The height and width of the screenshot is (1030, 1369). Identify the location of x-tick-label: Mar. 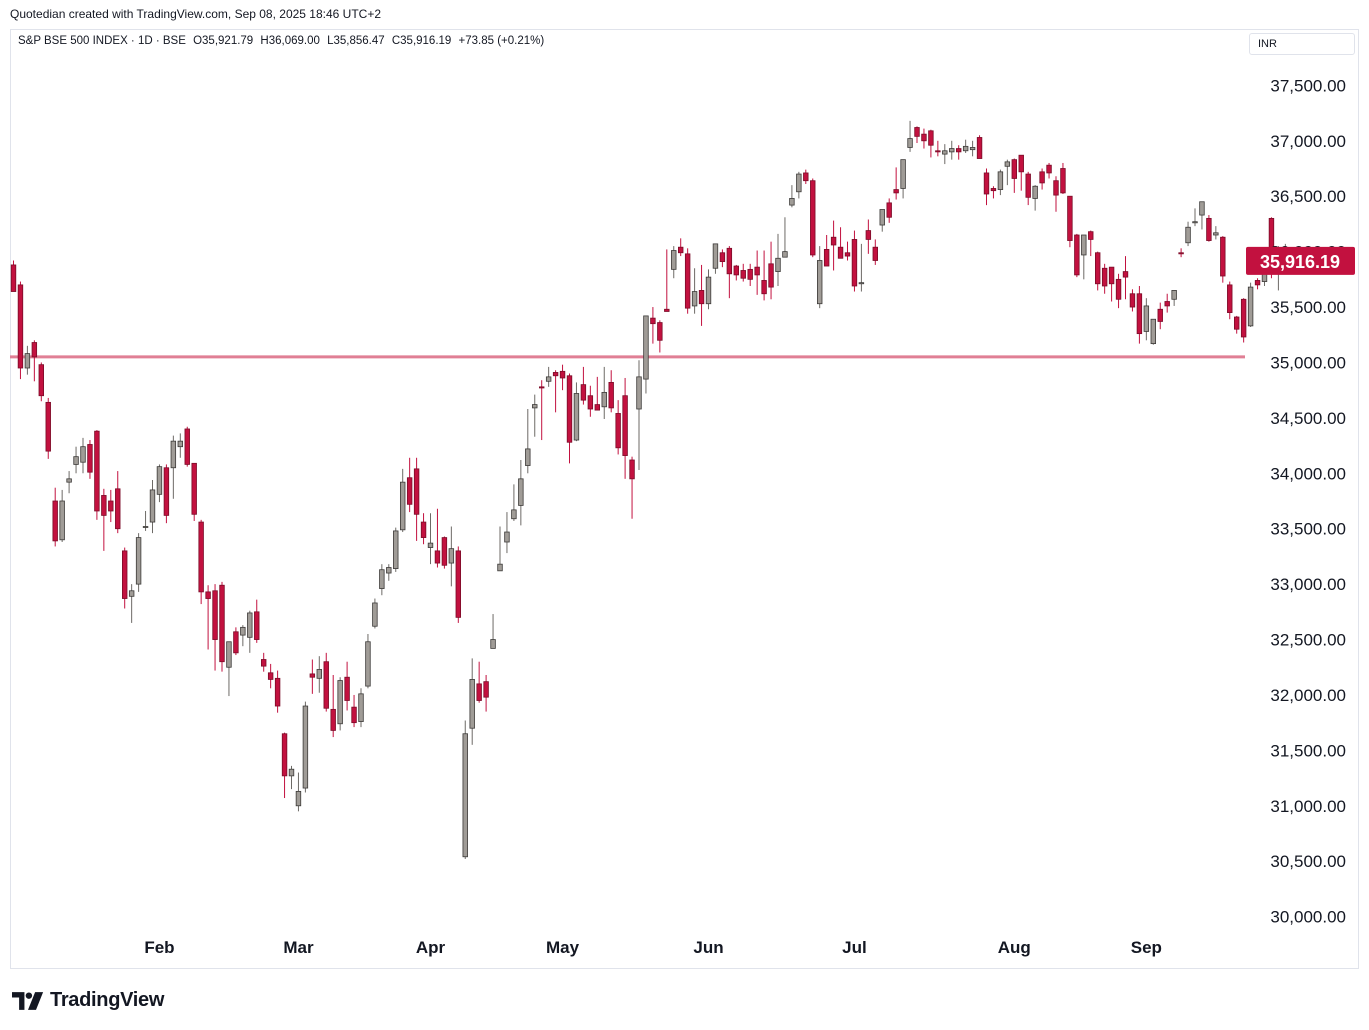
(298, 947).